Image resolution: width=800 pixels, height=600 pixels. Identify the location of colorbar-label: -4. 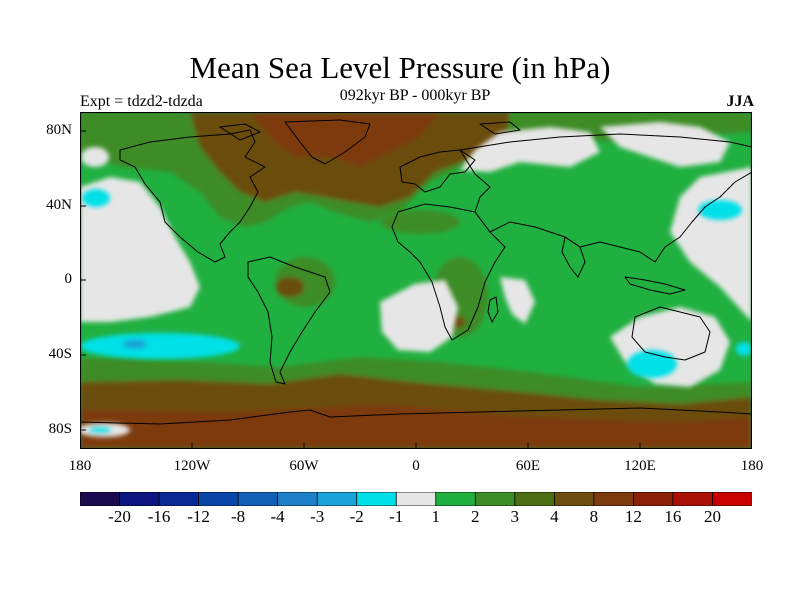
(277, 516).